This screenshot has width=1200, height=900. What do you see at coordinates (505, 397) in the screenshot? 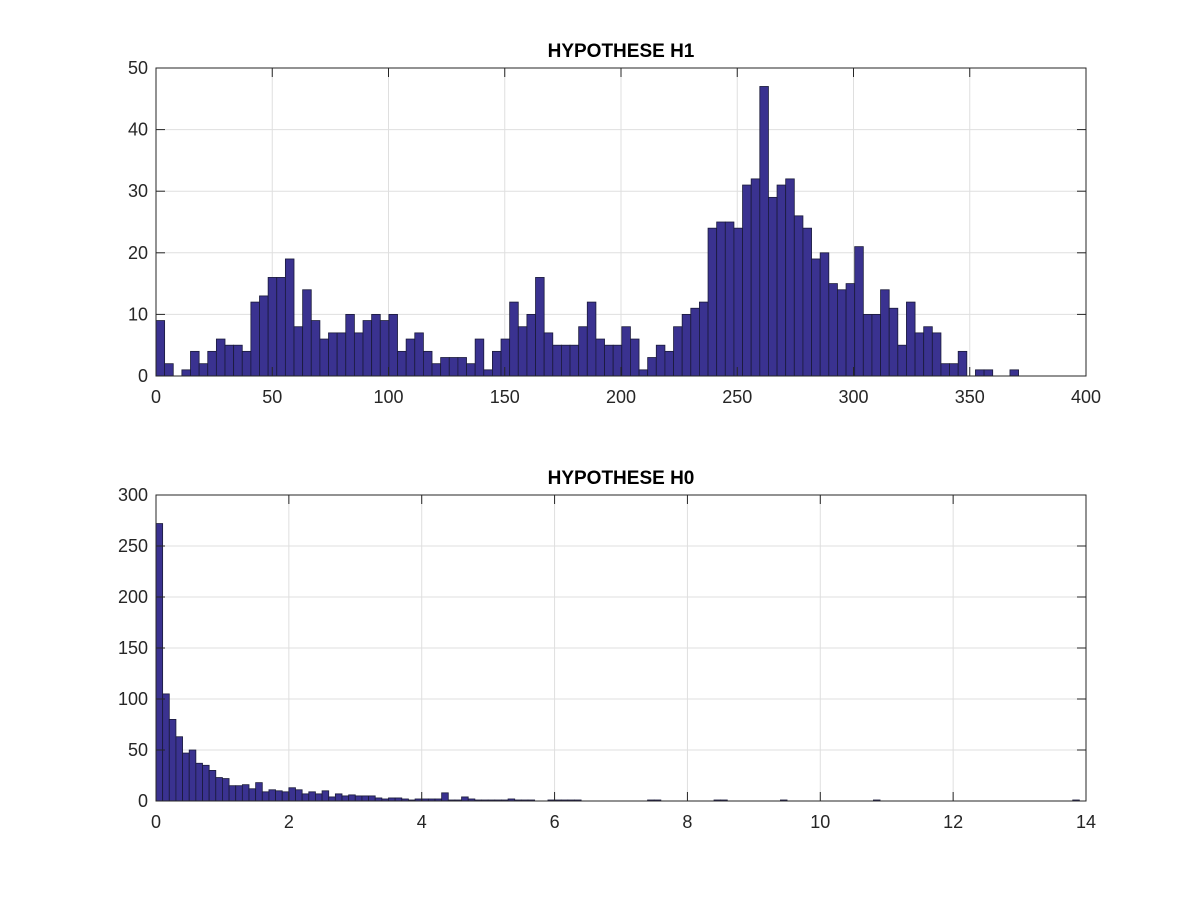
I see `h1-x-tick-label: 150` at bounding box center [505, 397].